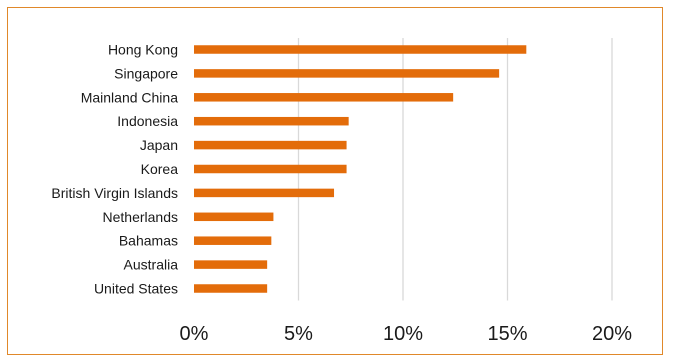 The width and height of the screenshot is (676, 356). What do you see at coordinates (159, 145) in the screenshot?
I see `category-label-4: Japan` at bounding box center [159, 145].